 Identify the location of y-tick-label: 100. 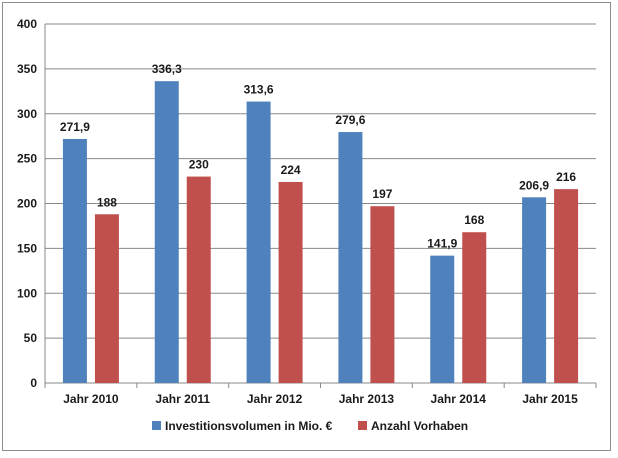
(27, 293).